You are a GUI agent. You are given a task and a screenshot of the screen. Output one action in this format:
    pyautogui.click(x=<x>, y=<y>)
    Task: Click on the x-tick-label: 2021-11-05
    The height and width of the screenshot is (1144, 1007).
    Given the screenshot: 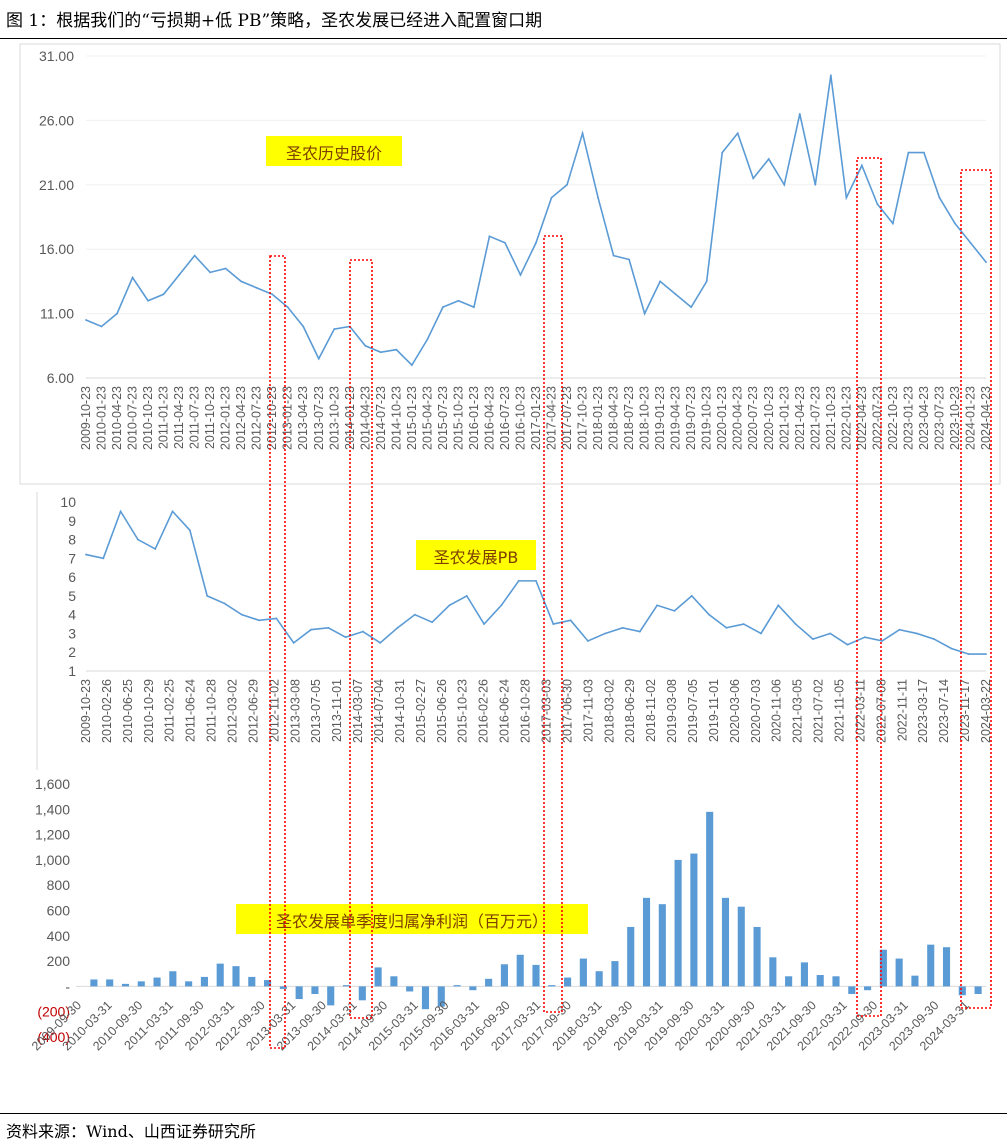 What is the action you would take?
    pyautogui.click(x=839, y=710)
    